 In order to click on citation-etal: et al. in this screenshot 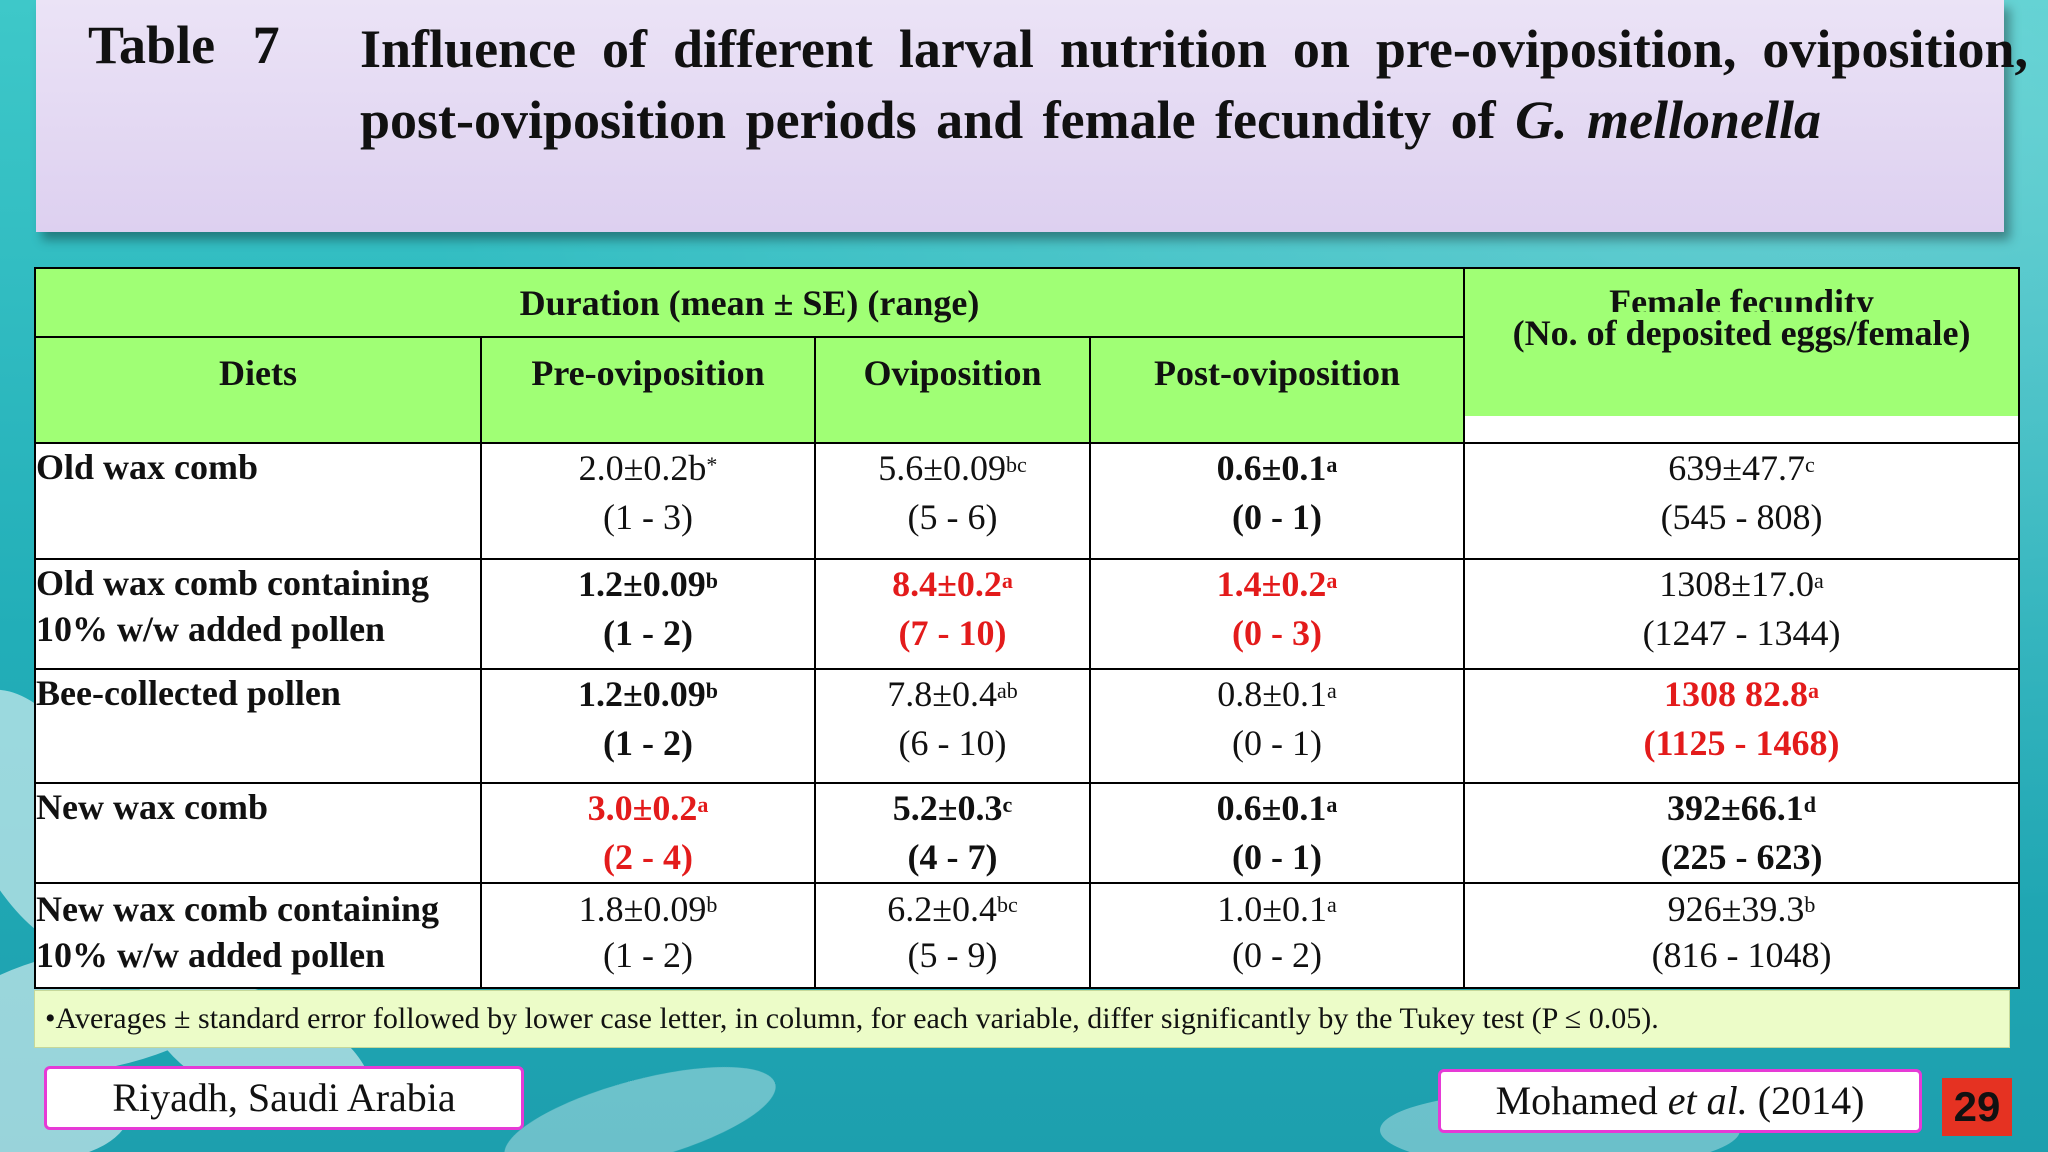, I will do `click(1707, 1100)`.